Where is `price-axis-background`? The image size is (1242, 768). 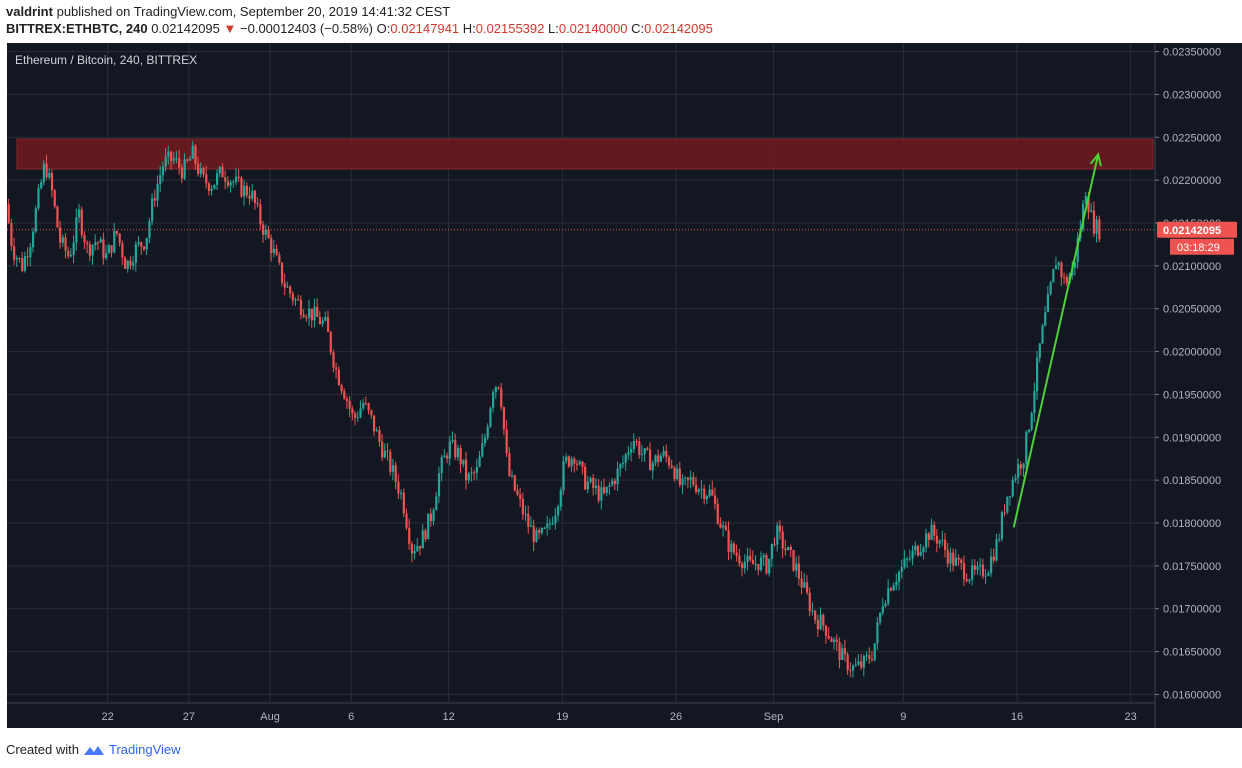 price-axis-background is located at coordinates (1198, 385).